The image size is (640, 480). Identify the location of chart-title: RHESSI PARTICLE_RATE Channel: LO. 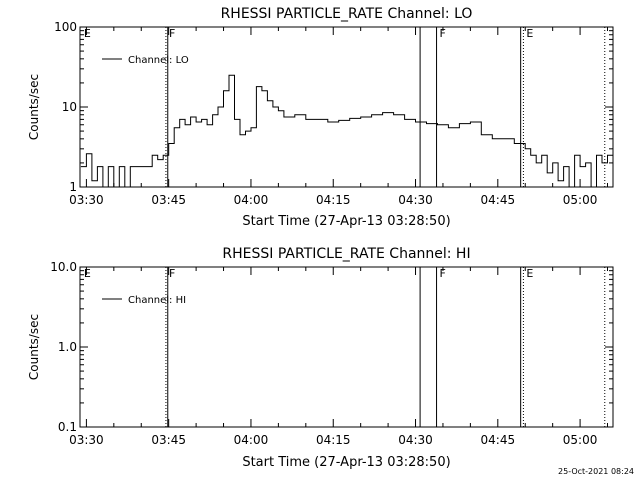
(347, 14).